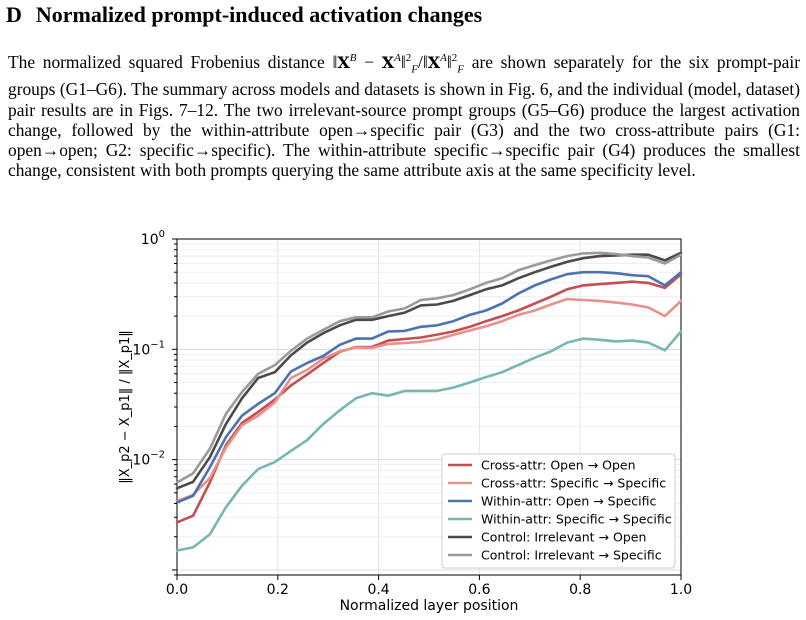 The width and height of the screenshot is (806, 620). I want to click on x-tick-label: 0.6, so click(479, 590).